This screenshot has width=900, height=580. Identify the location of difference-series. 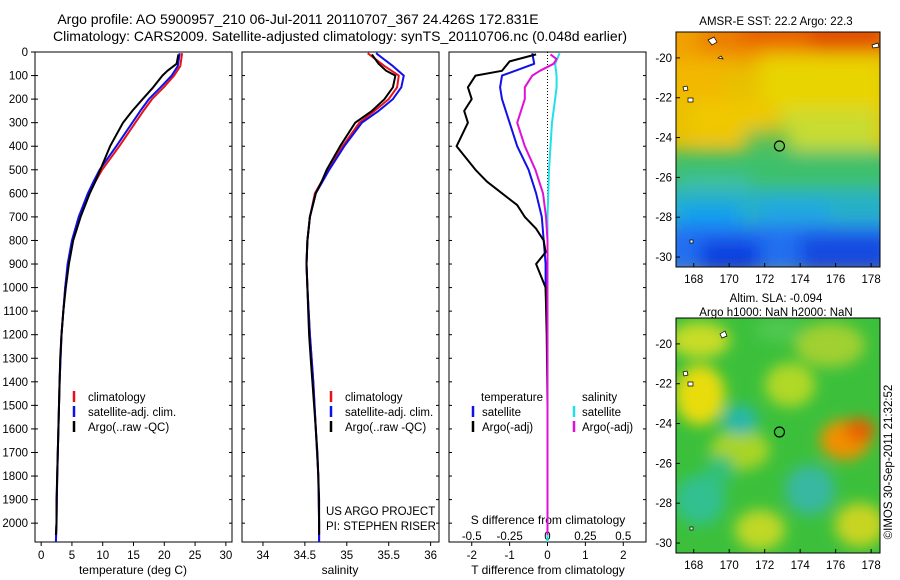
(508, 297).